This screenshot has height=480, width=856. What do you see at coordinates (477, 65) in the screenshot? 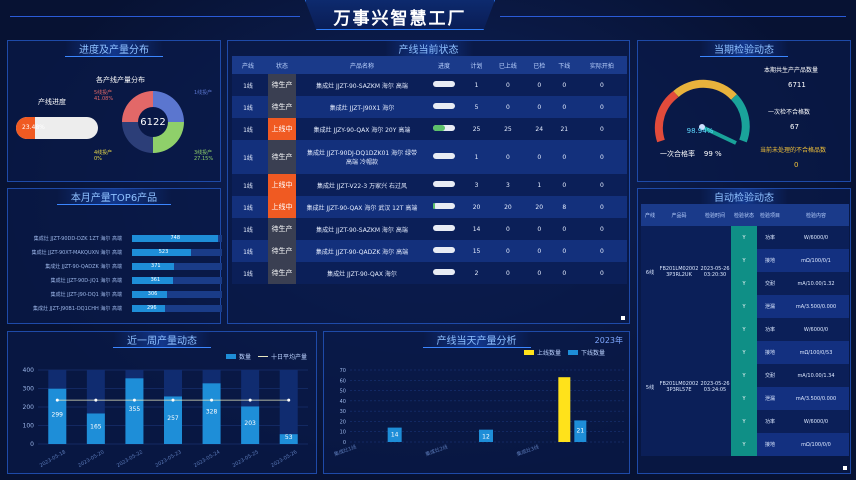
I see `col-header: 计划` at bounding box center [477, 65].